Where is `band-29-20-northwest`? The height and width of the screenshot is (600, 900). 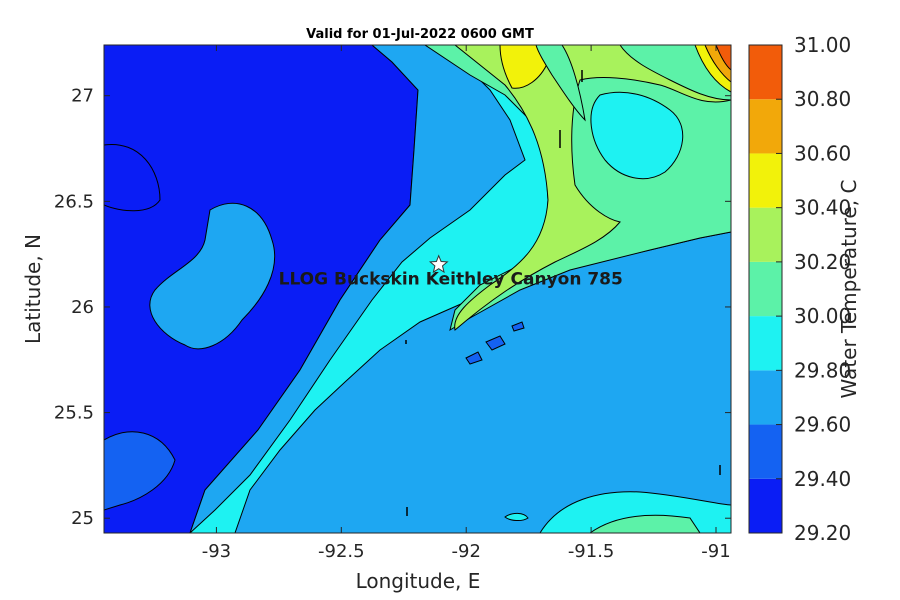 band-29-20-northwest is located at coordinates (132, 177).